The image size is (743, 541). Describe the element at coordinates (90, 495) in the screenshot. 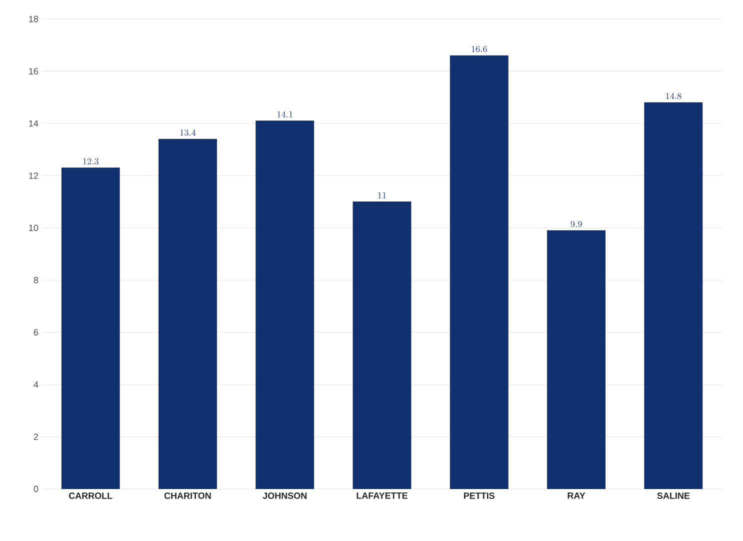

I see `x-tick-label: CARROLL` at that location.